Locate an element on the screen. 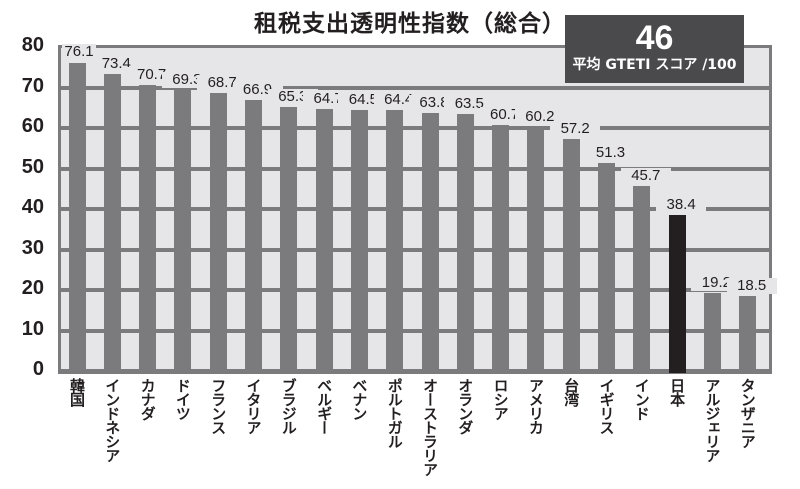  y-tick-label: 70 is located at coordinates (32, 85).